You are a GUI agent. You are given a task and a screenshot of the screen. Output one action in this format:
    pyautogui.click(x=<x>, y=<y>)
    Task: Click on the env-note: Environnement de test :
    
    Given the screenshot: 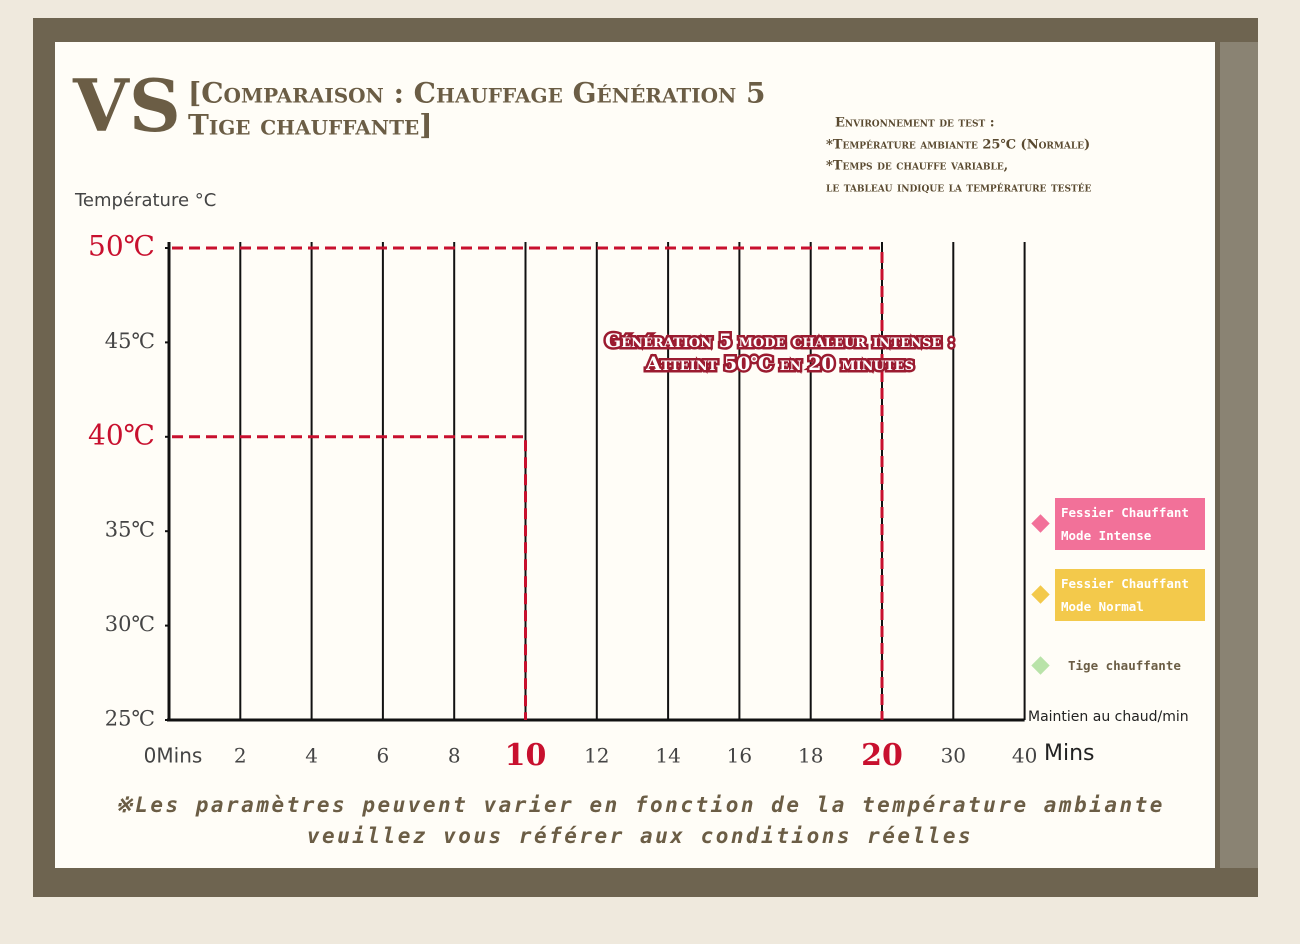 What is the action you would take?
    pyautogui.click(x=915, y=123)
    